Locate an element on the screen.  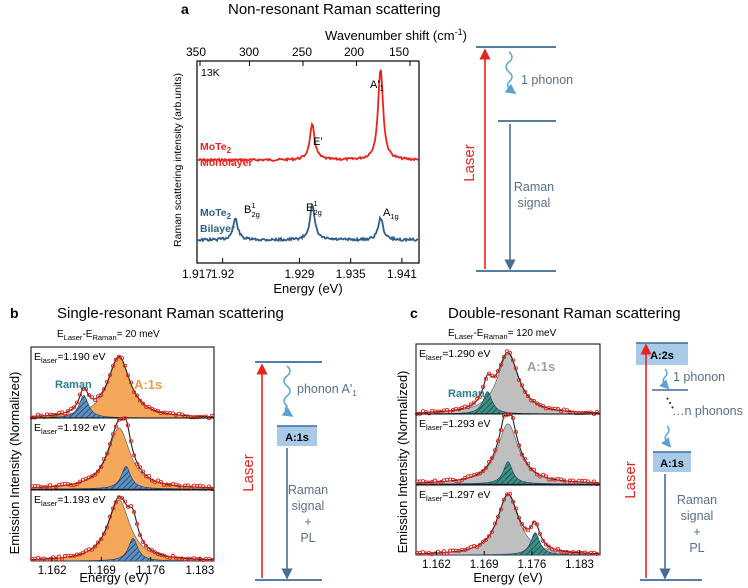
c-elaser-label: Elaser=1.293 eV is located at coordinates (454, 425).